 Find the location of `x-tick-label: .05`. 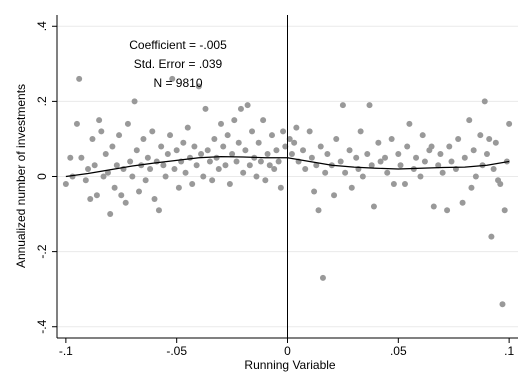

x-tick-label: .05 is located at coordinates (398, 351).